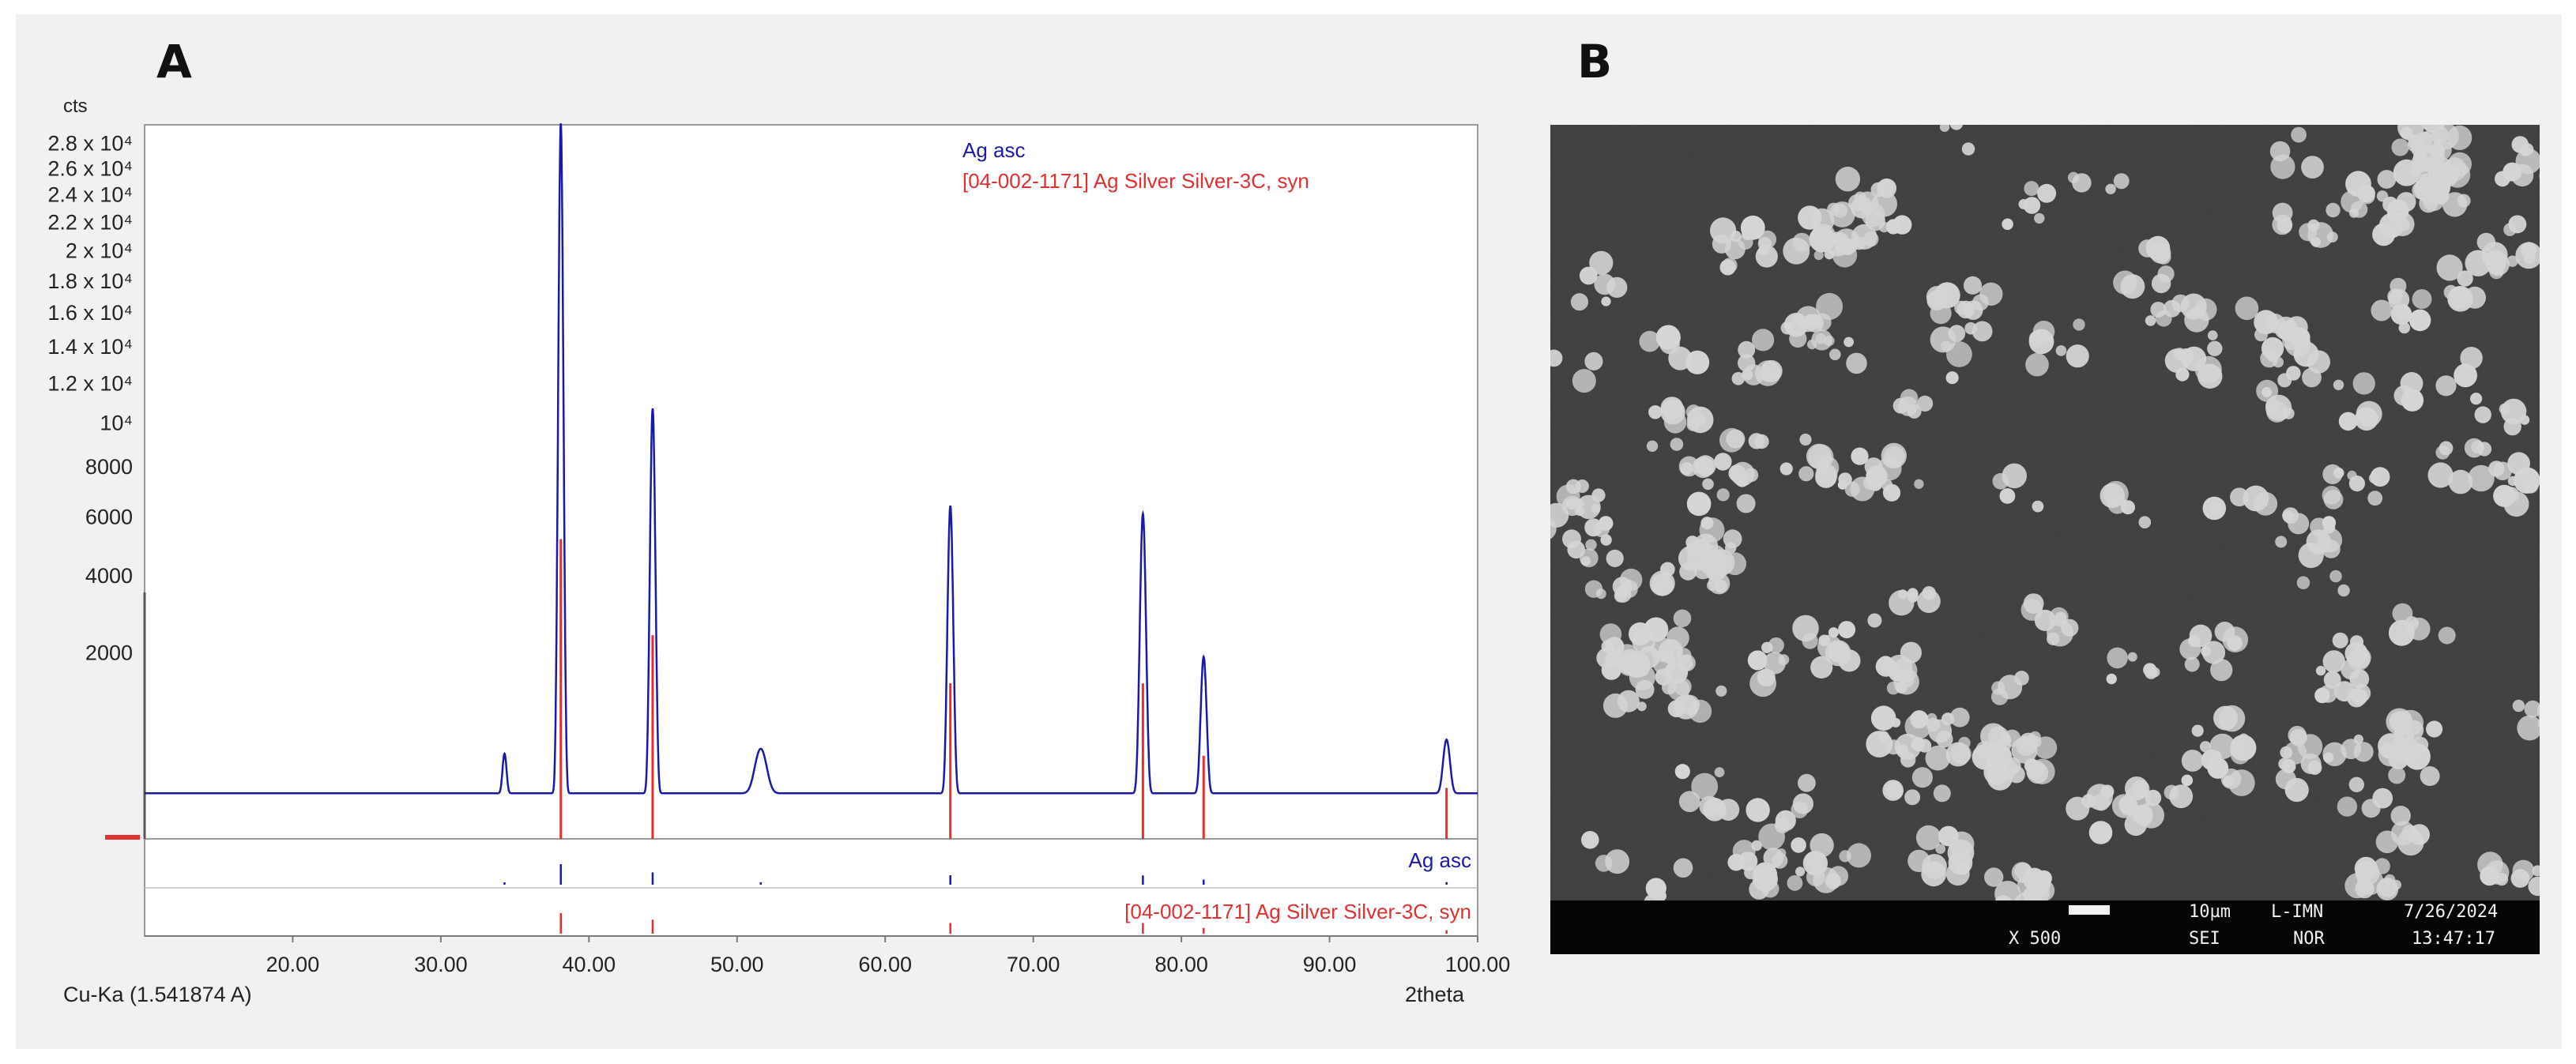 This screenshot has width=2576, height=1064. Describe the element at coordinates (1595, 61) in the screenshot. I see `panel-label-b: B` at that location.